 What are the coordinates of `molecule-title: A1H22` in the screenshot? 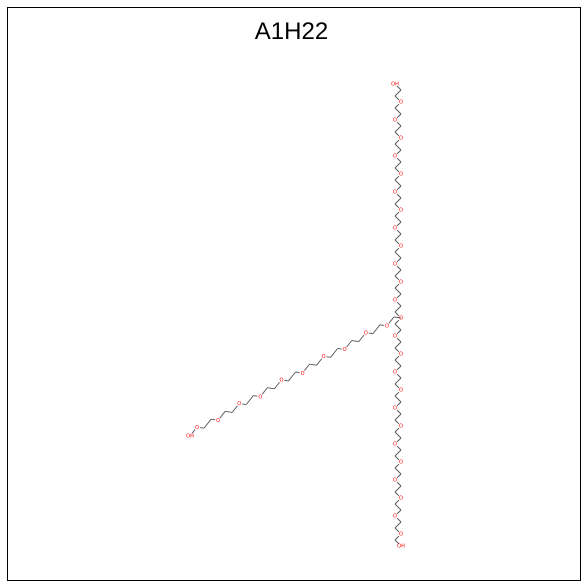 It's located at (291, 31).